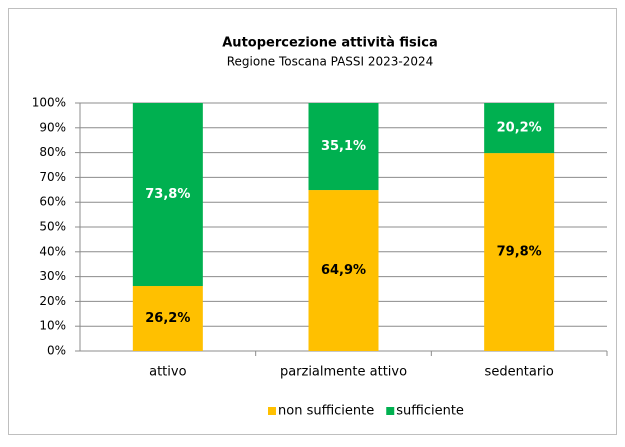 The height and width of the screenshot is (447, 625). I want to click on y-tick-label: 80%, so click(52, 152).